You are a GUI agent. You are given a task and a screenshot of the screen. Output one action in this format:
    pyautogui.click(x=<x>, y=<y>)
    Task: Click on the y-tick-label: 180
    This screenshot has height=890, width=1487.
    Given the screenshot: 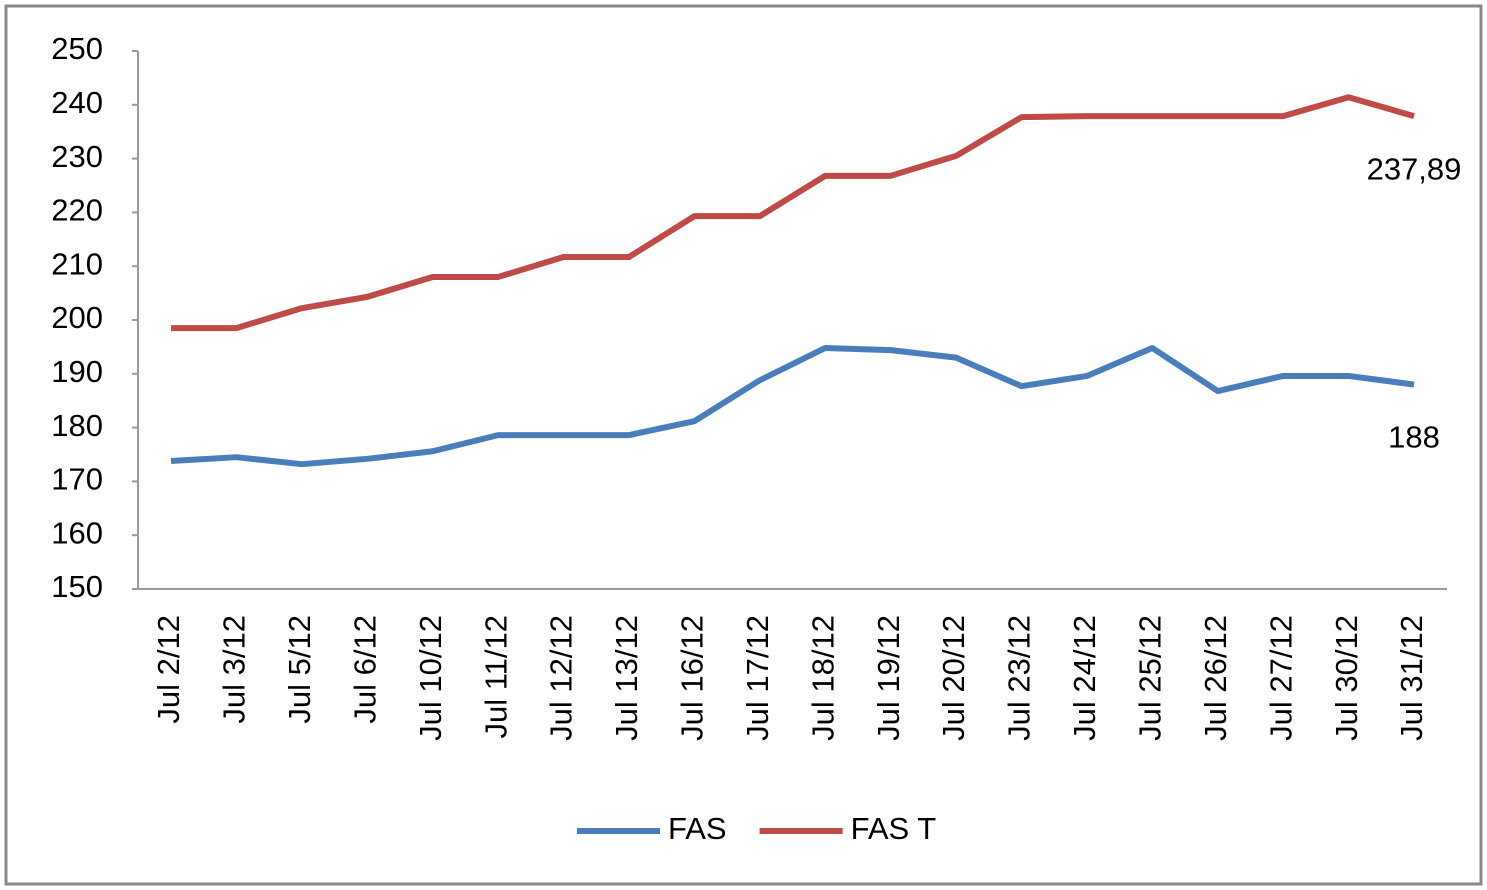 What is the action you would take?
    pyautogui.click(x=77, y=425)
    